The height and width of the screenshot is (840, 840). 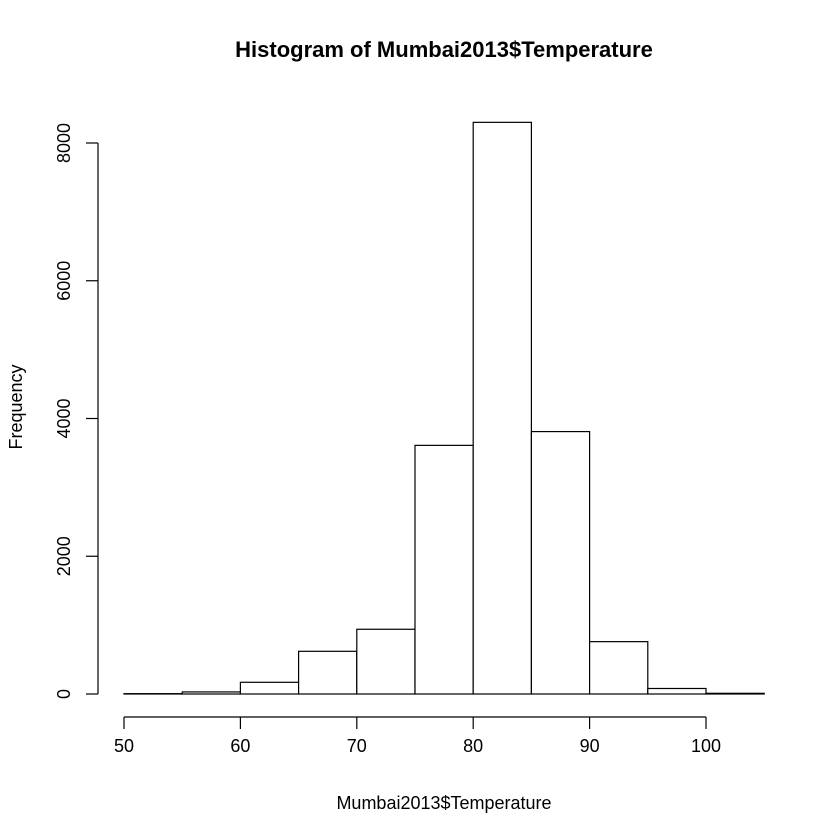 I want to click on x-tick-label: 80, so click(x=473, y=746).